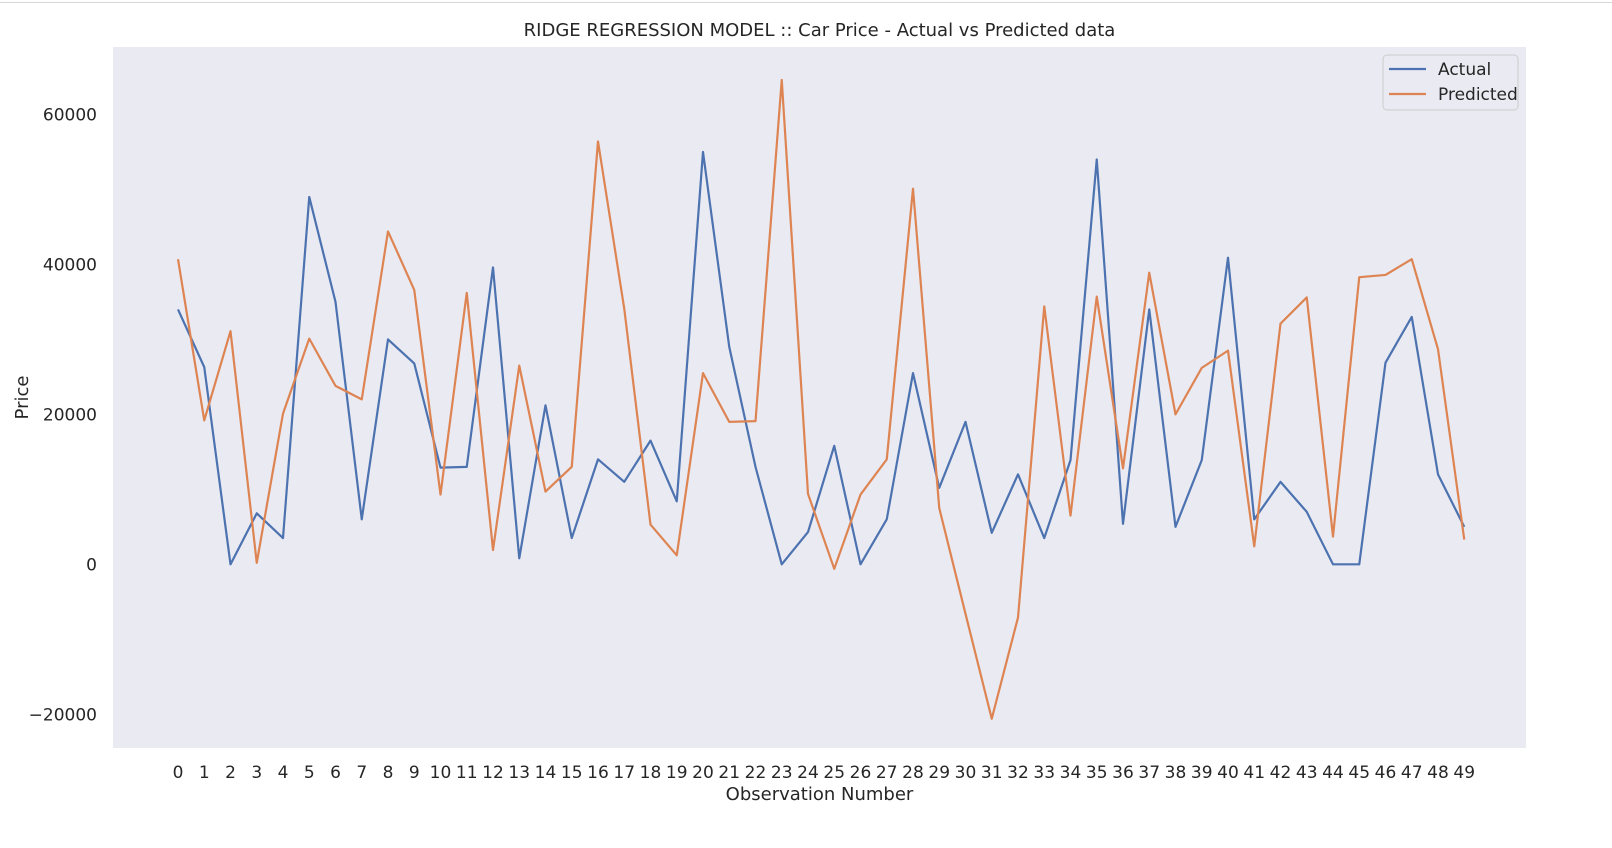  Describe the element at coordinates (283, 773) in the screenshot. I see `x-tick-label: 4` at that location.